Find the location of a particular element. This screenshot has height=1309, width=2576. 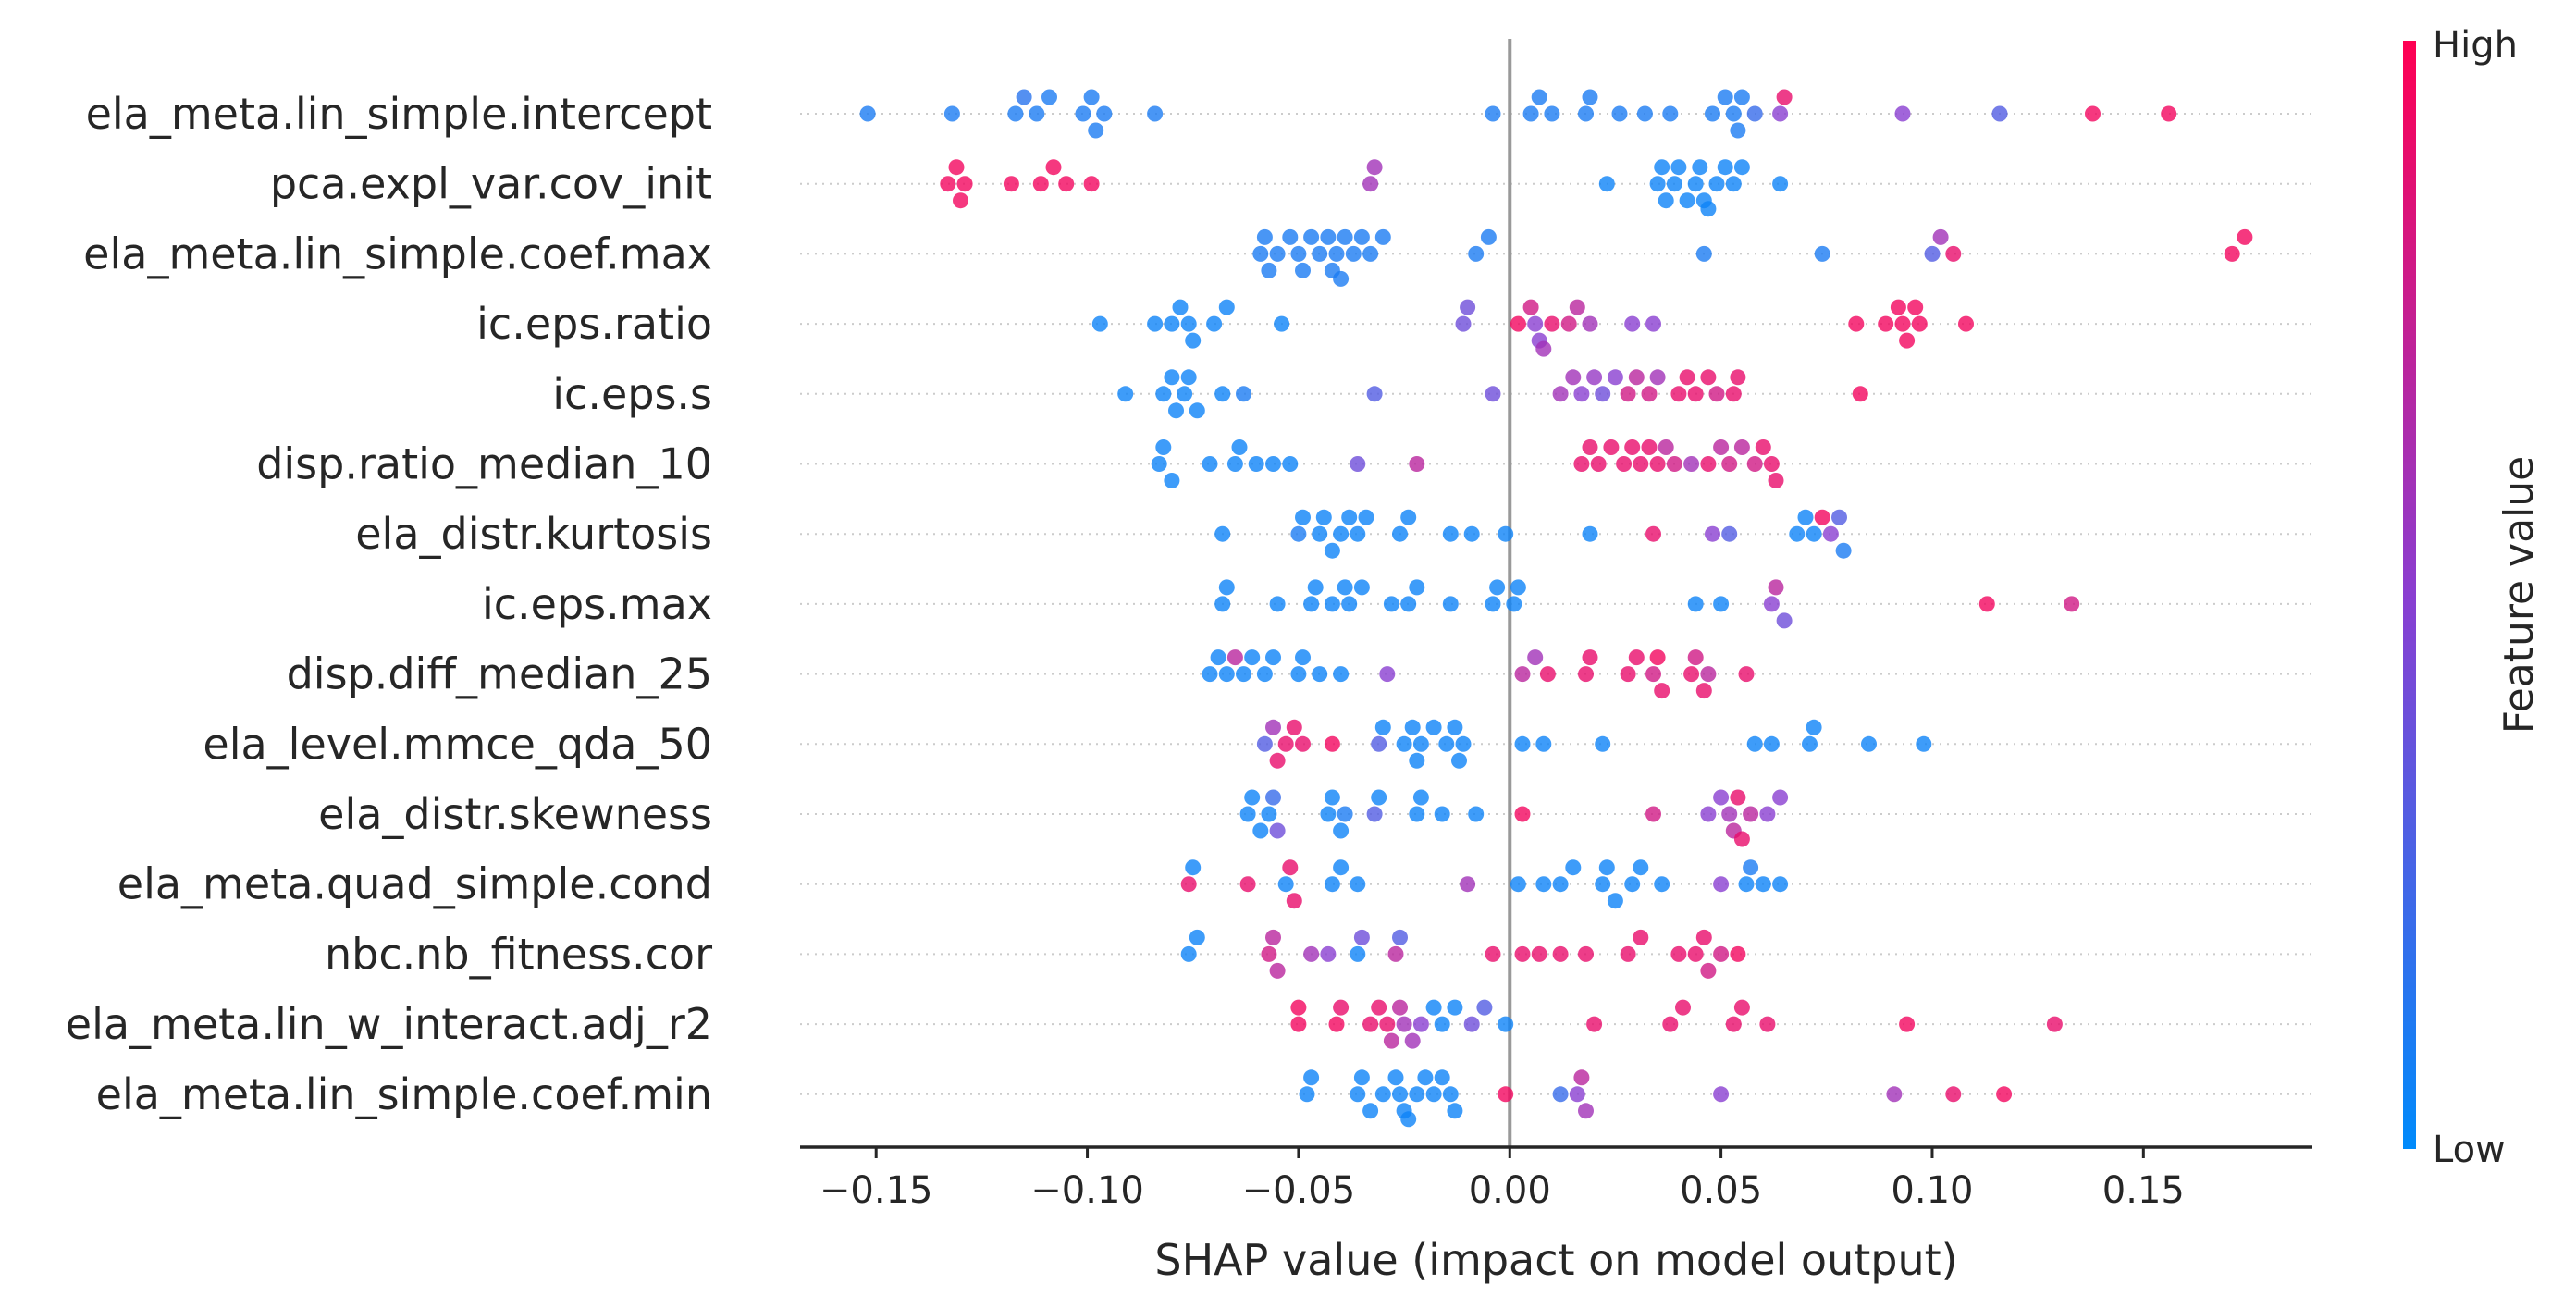

x-tick-label: 0.05 is located at coordinates (1721, 1190).